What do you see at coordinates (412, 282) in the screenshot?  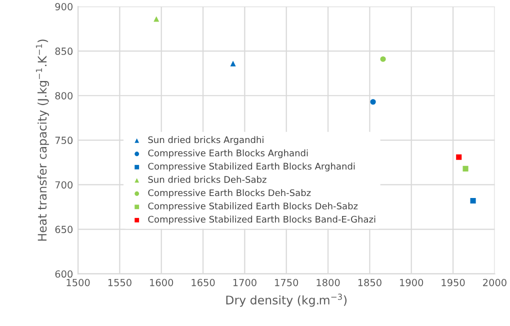 I see `x-tick-label: 1900` at bounding box center [412, 282].